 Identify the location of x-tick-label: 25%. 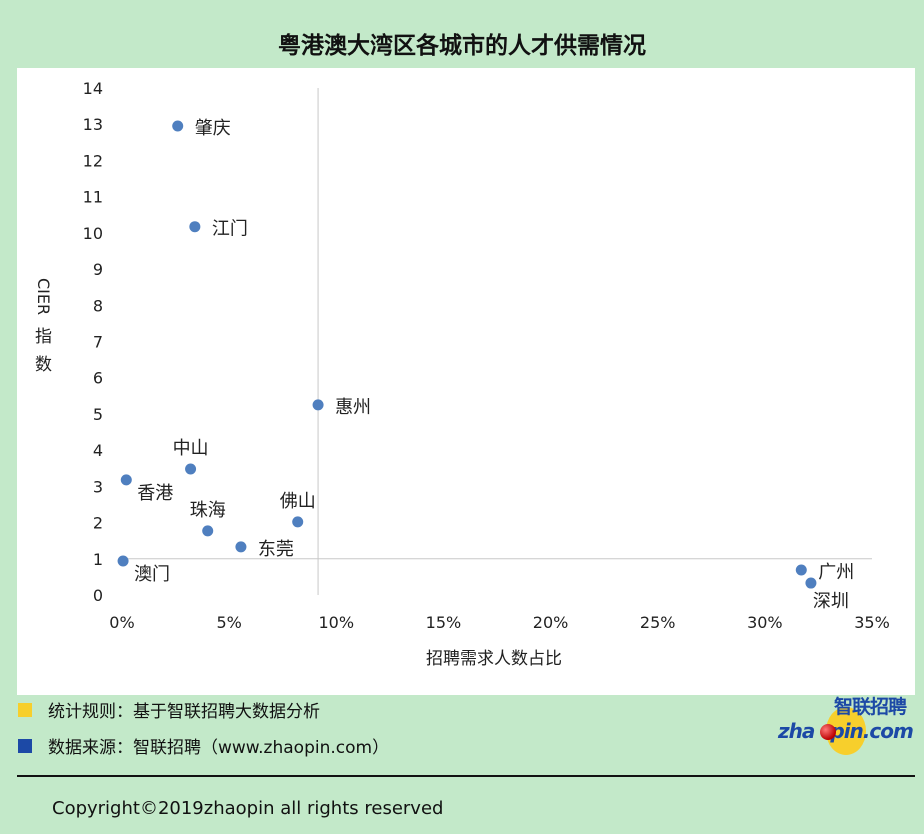
(658, 622).